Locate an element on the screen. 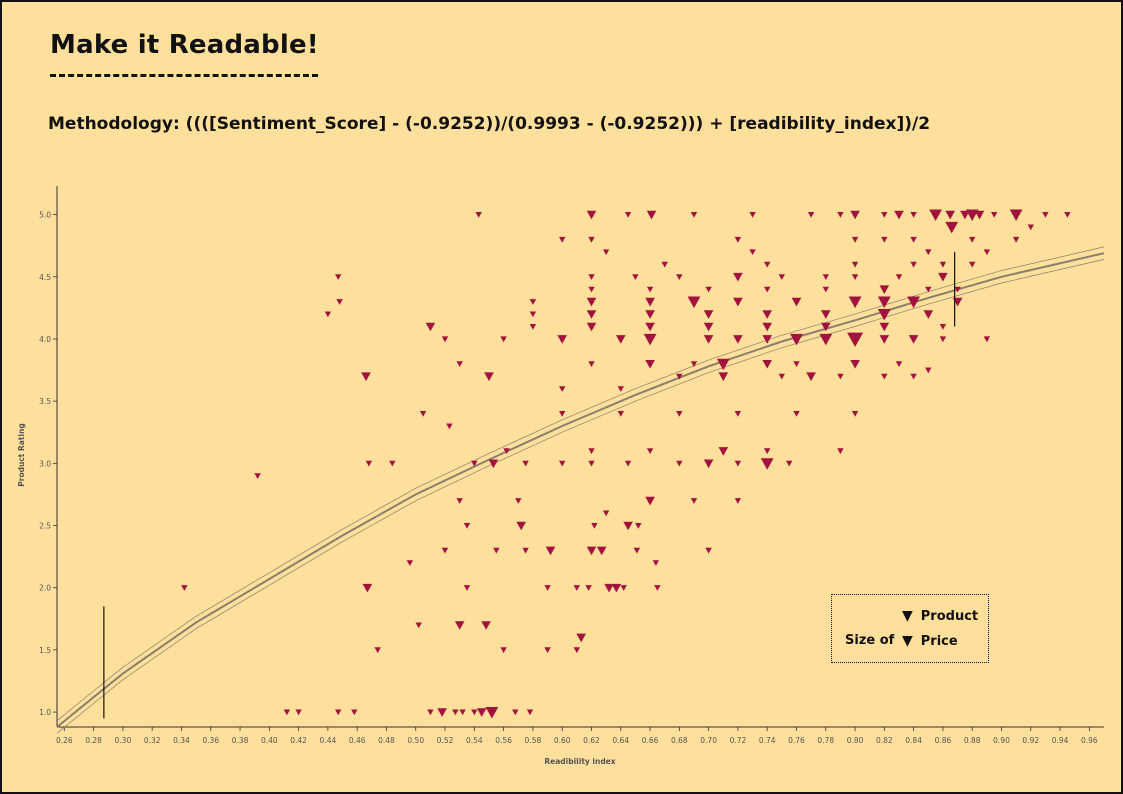  y-tick-label: 2.0 is located at coordinates (45, 588).